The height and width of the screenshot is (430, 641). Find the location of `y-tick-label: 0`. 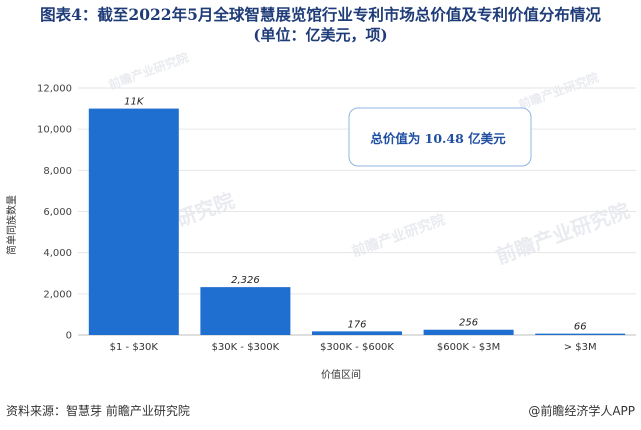

y-tick-label: 0 is located at coordinates (69, 336).